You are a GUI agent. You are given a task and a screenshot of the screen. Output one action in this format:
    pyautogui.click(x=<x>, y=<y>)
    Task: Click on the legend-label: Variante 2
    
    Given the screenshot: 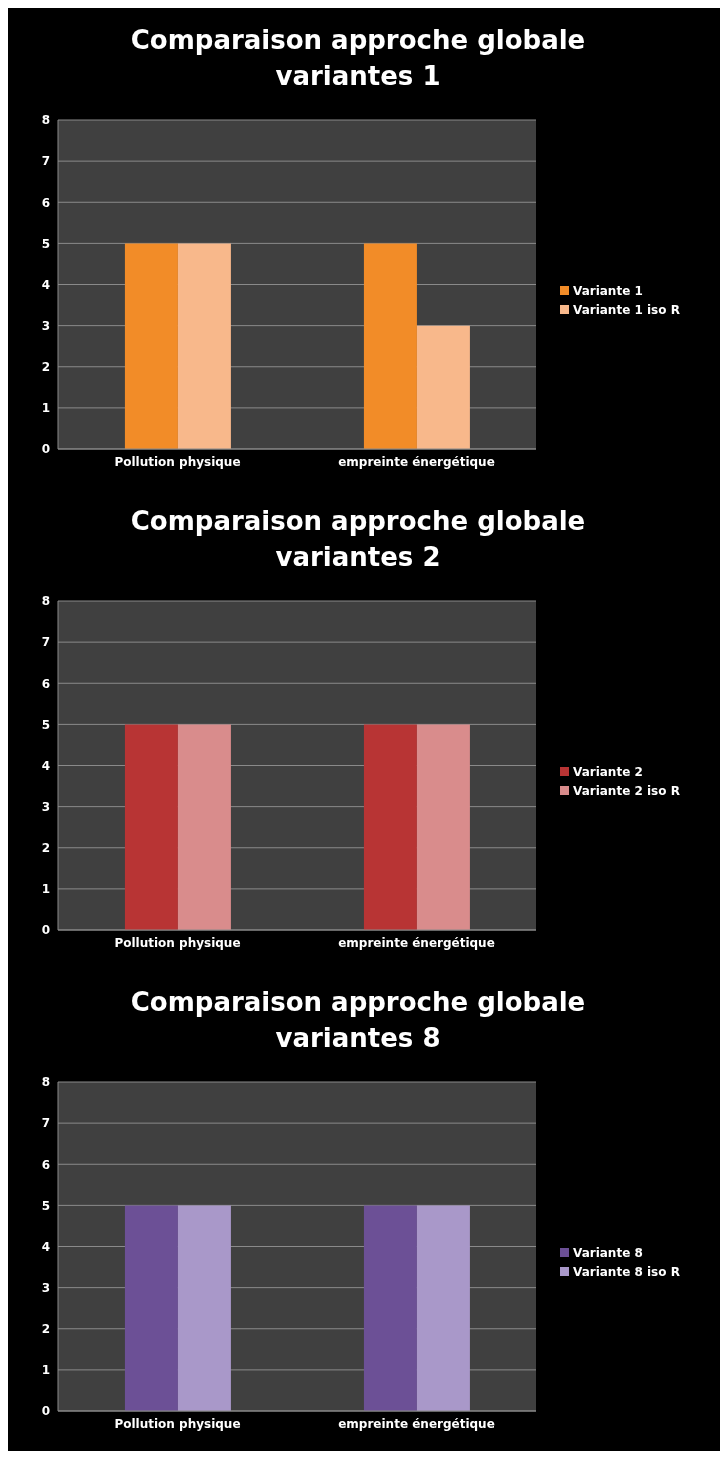 What is the action you would take?
    pyautogui.click(x=608, y=771)
    